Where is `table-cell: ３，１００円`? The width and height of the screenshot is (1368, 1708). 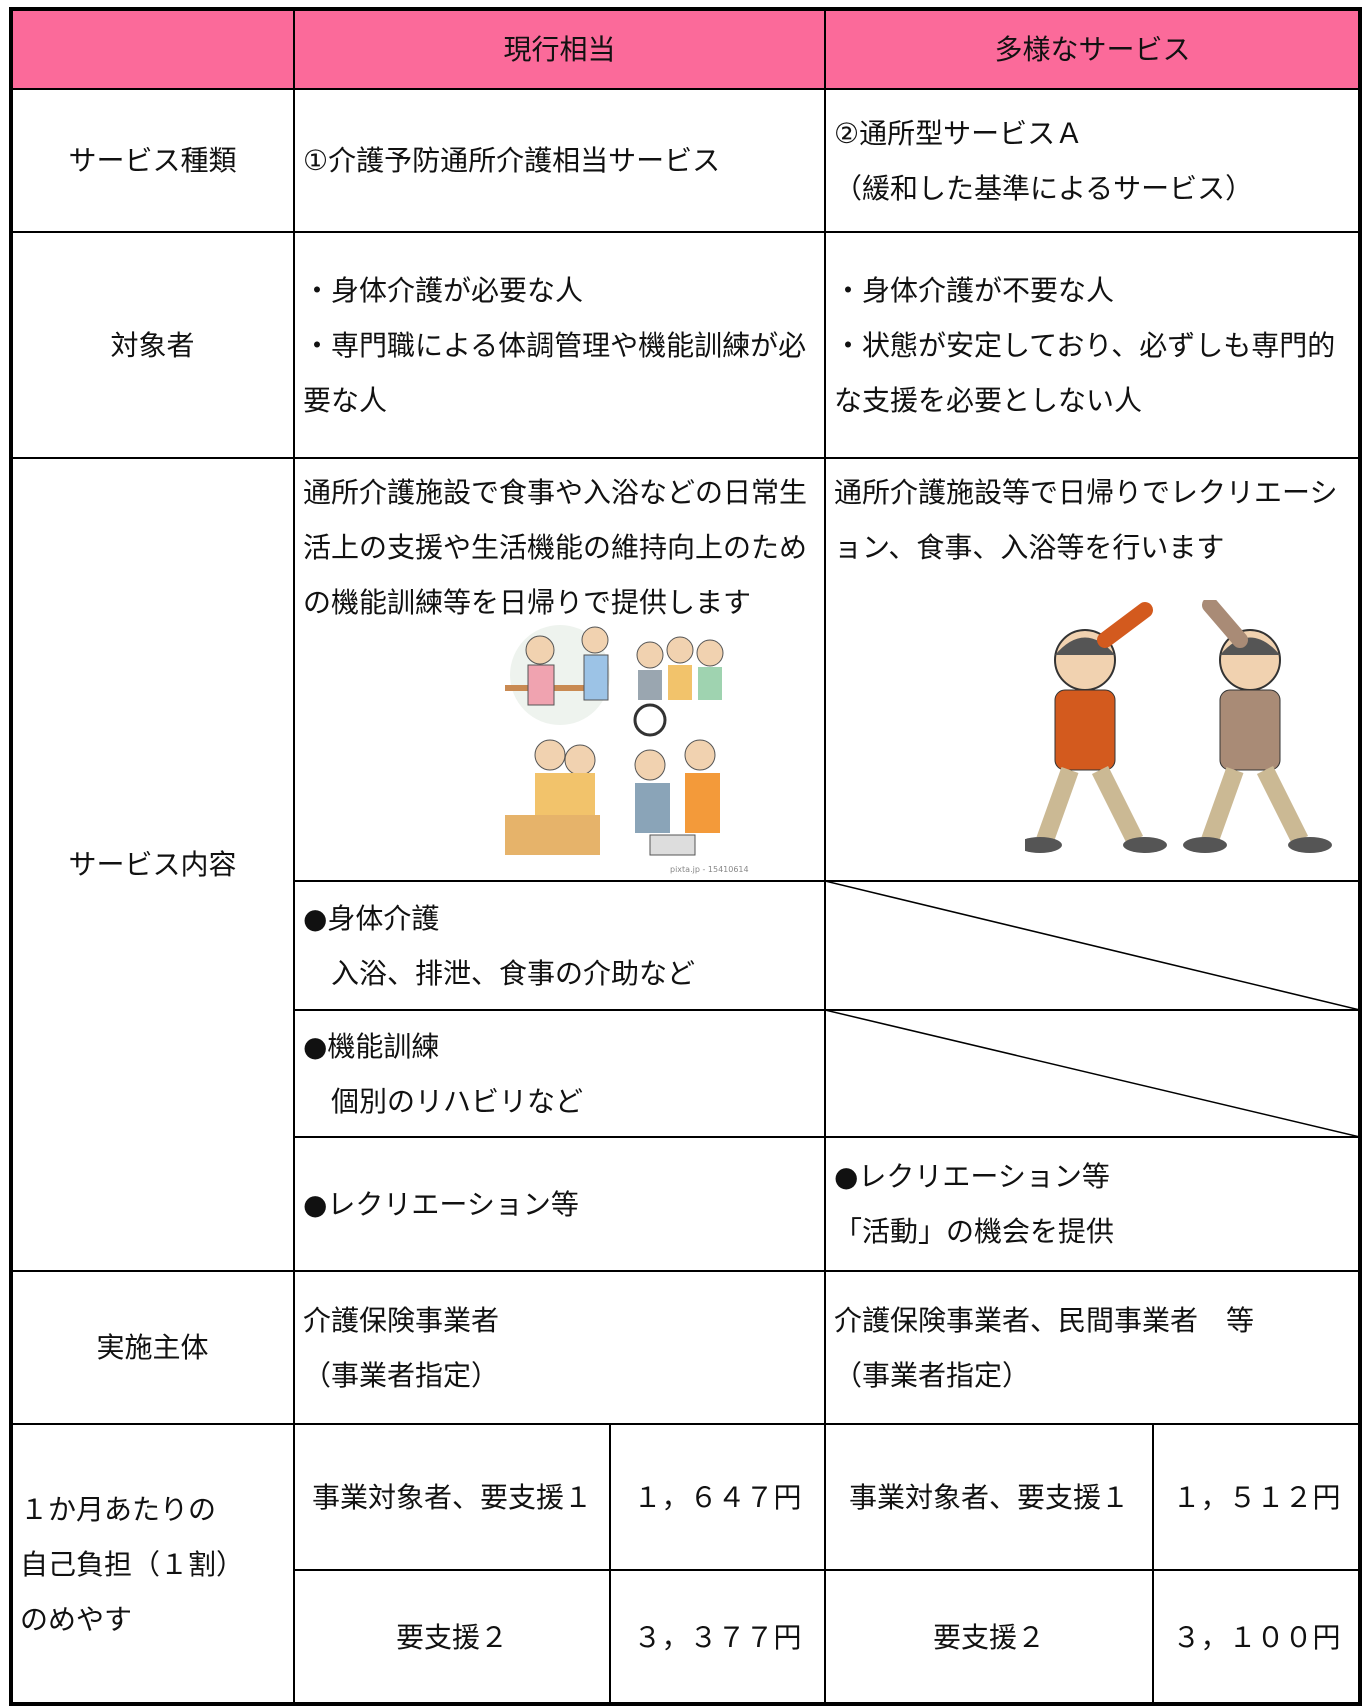
table-cell: ３，１００円 is located at coordinates (1256, 1637).